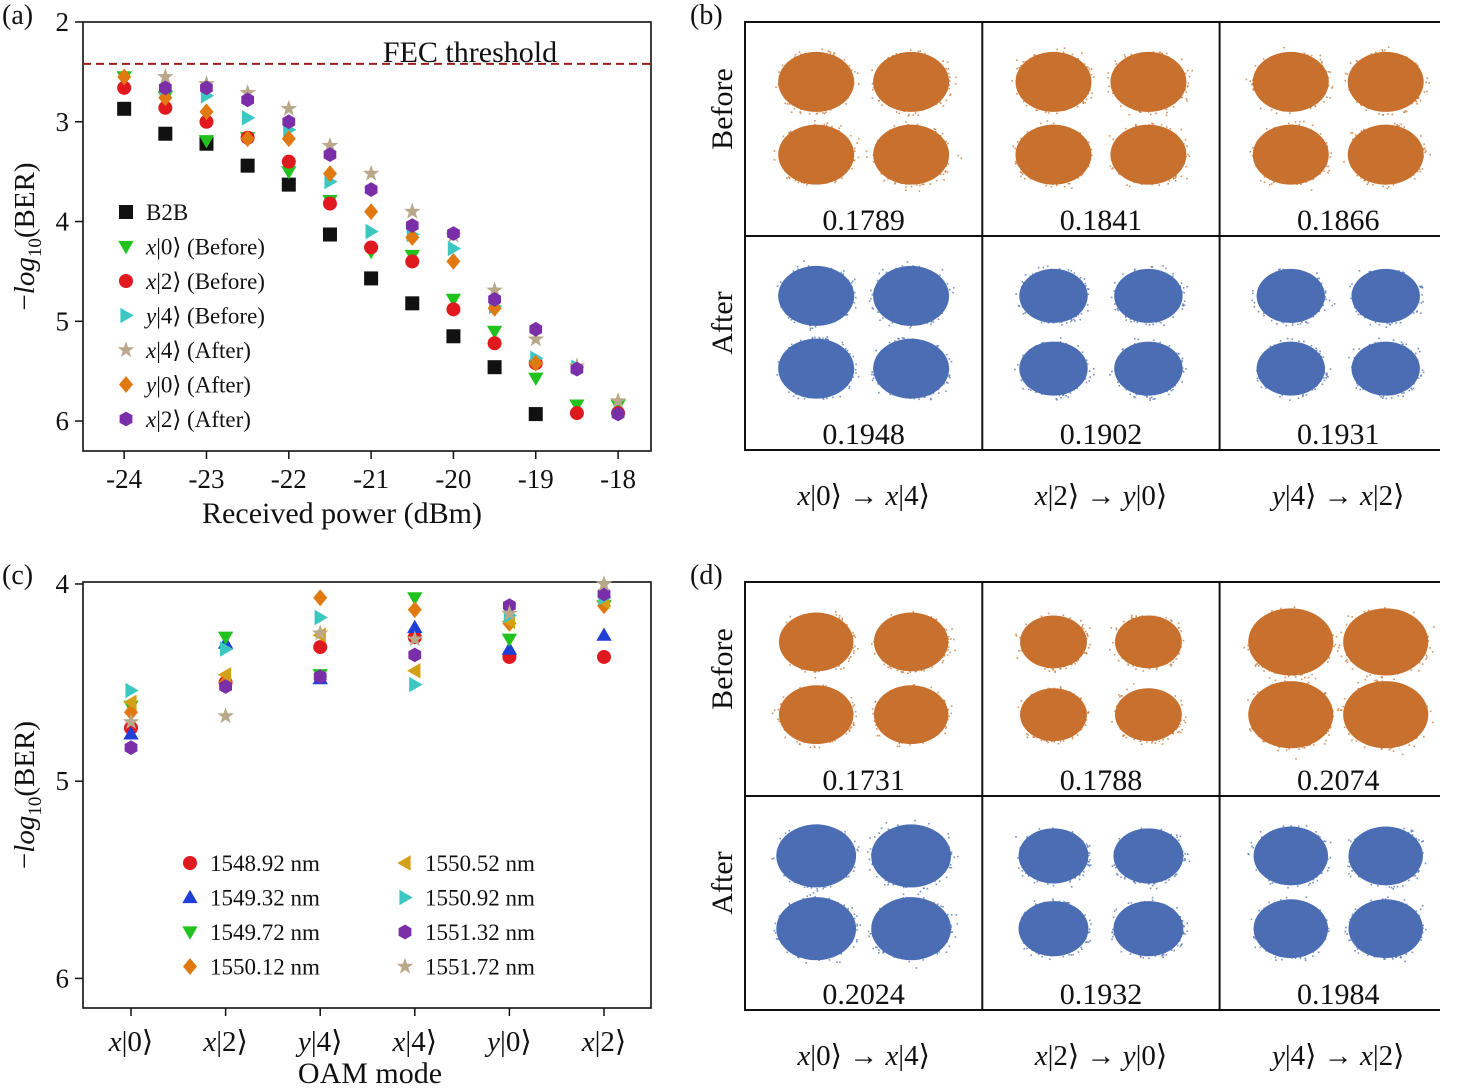 The width and height of the screenshot is (1463, 1090). Describe the element at coordinates (863, 220) in the screenshot. I see `evm-value: 0.1789` at that location.